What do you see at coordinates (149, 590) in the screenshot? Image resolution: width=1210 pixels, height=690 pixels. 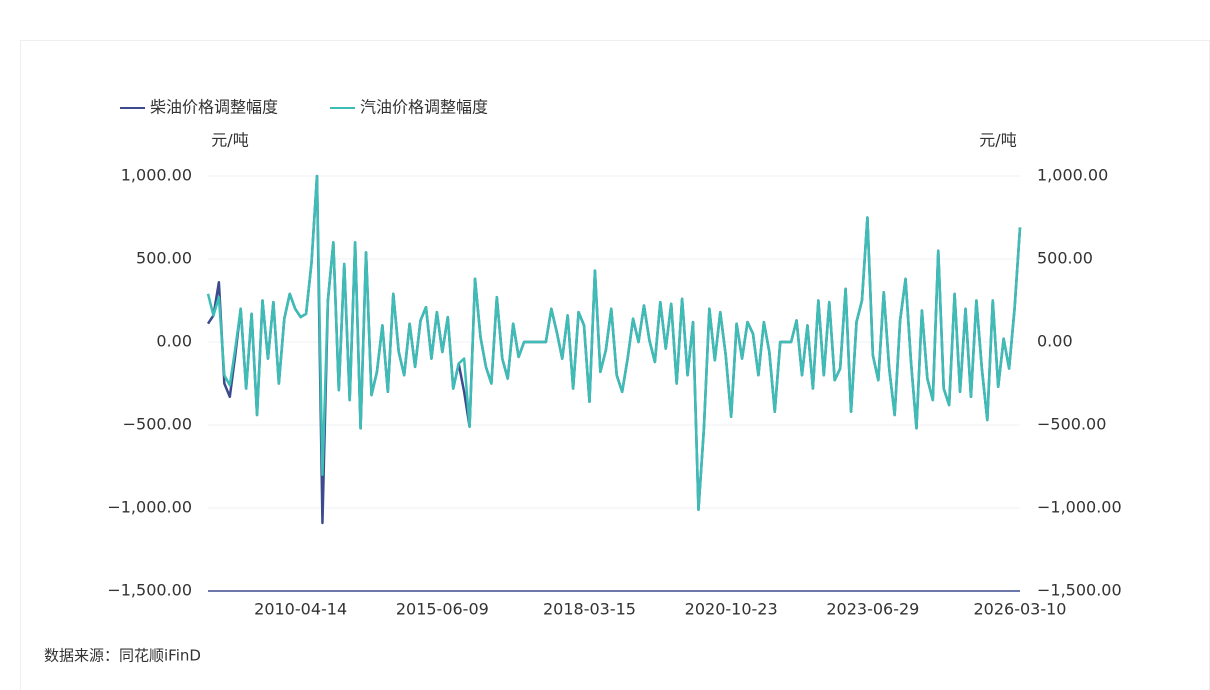 I see `y-tick-label: −1,500.00` at bounding box center [149, 590].